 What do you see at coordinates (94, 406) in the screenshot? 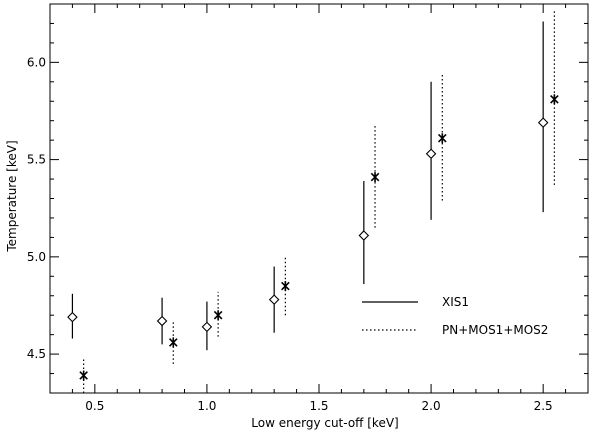
I see `x-tick-label: 0.5` at bounding box center [94, 406].